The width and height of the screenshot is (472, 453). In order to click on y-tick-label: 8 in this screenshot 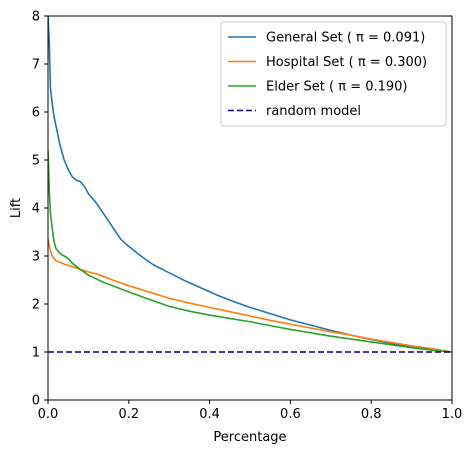, I will do `click(36, 17)`.